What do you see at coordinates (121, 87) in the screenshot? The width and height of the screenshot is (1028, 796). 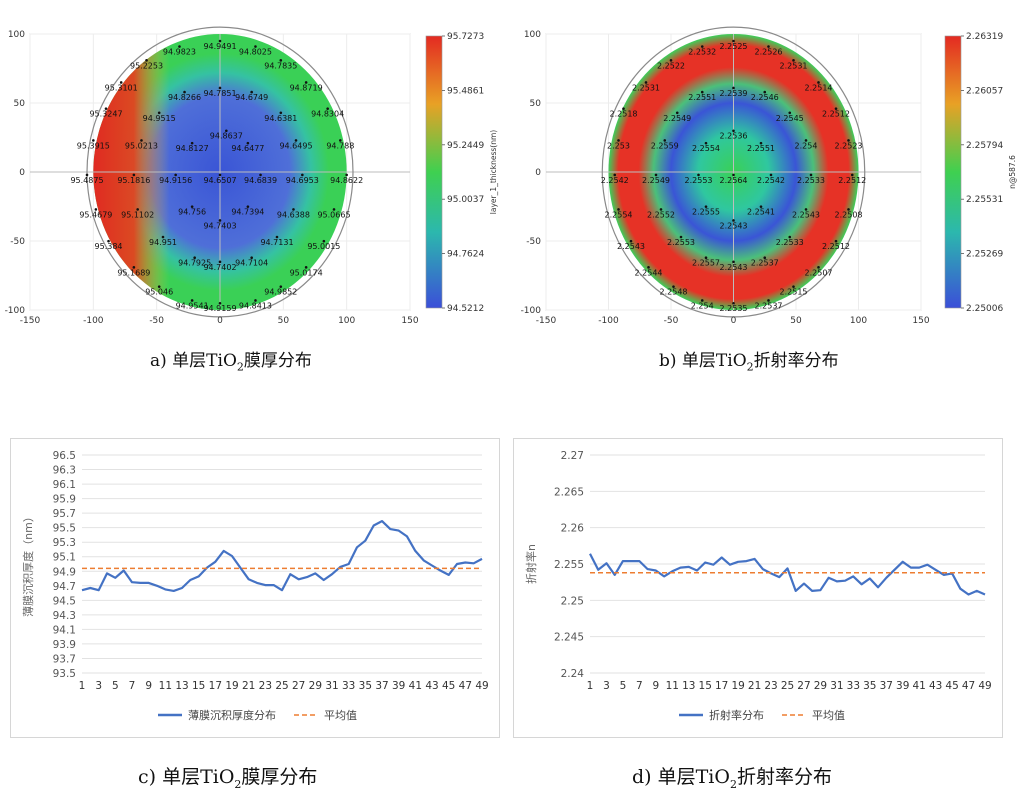 I see `point-label: 95.3101` at bounding box center [121, 87].